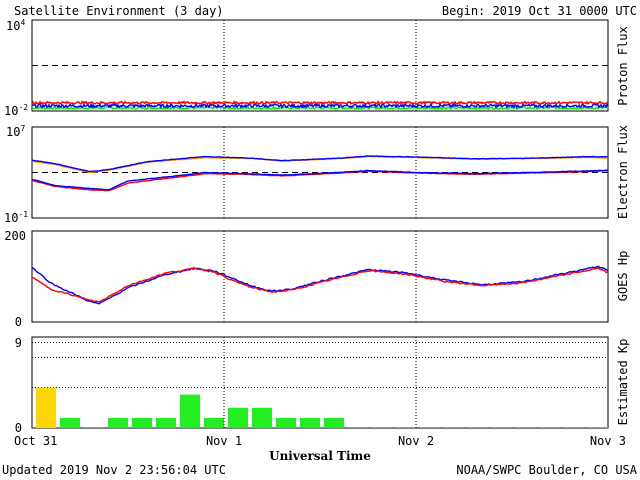 The height and width of the screenshot is (480, 640). Describe the element at coordinates (623, 172) in the screenshot. I see `electron-flux-ylabel: Electron Flux` at that location.